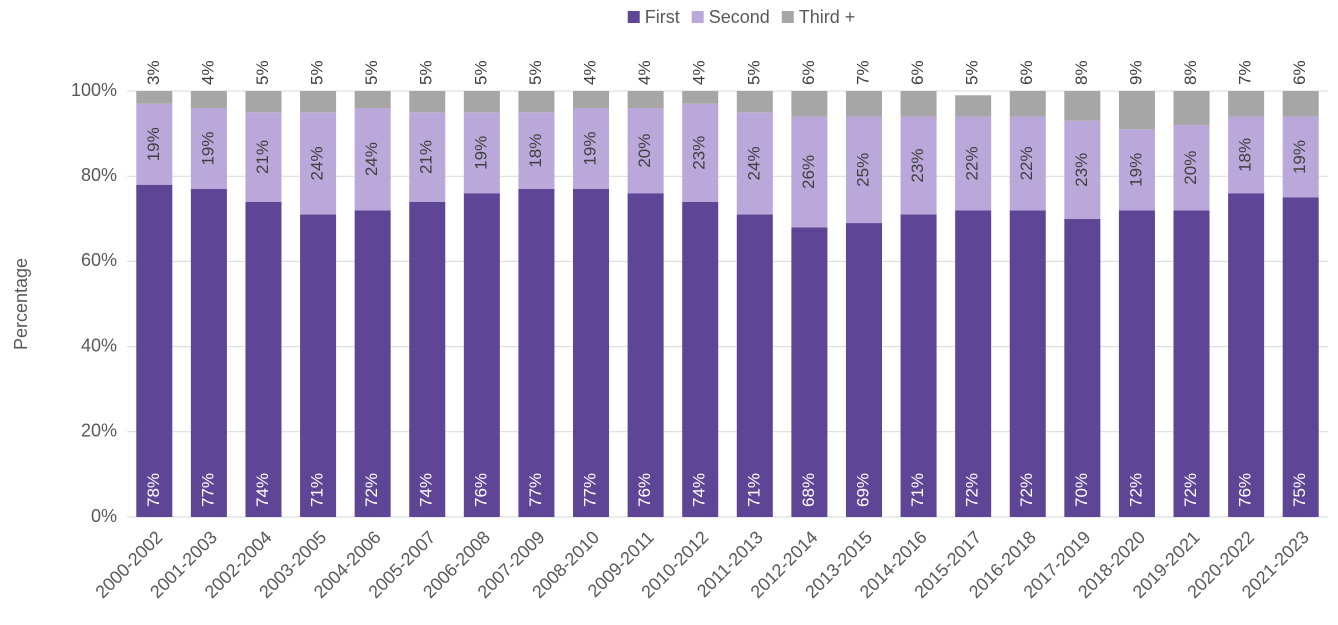 This screenshot has width=1338, height=625. What do you see at coordinates (808, 490) in the screenshot?
I see `data-label: 68%` at bounding box center [808, 490].